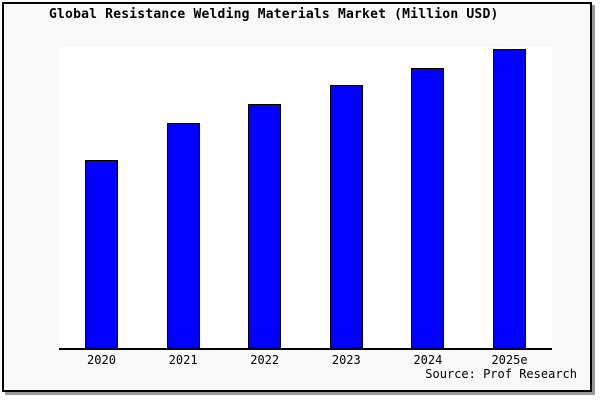 This screenshot has height=400, width=600. Describe the element at coordinates (265, 226) in the screenshot. I see `bar-2022` at that location.